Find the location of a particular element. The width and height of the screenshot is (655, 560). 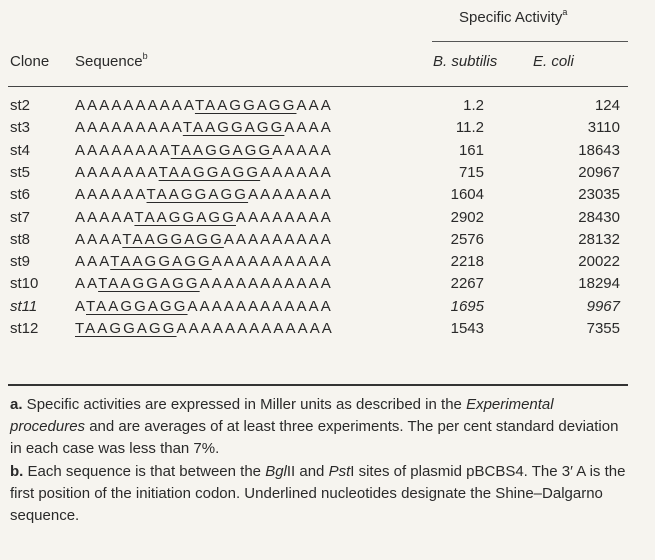

clone-cell: st6 is located at coordinates (20, 195).